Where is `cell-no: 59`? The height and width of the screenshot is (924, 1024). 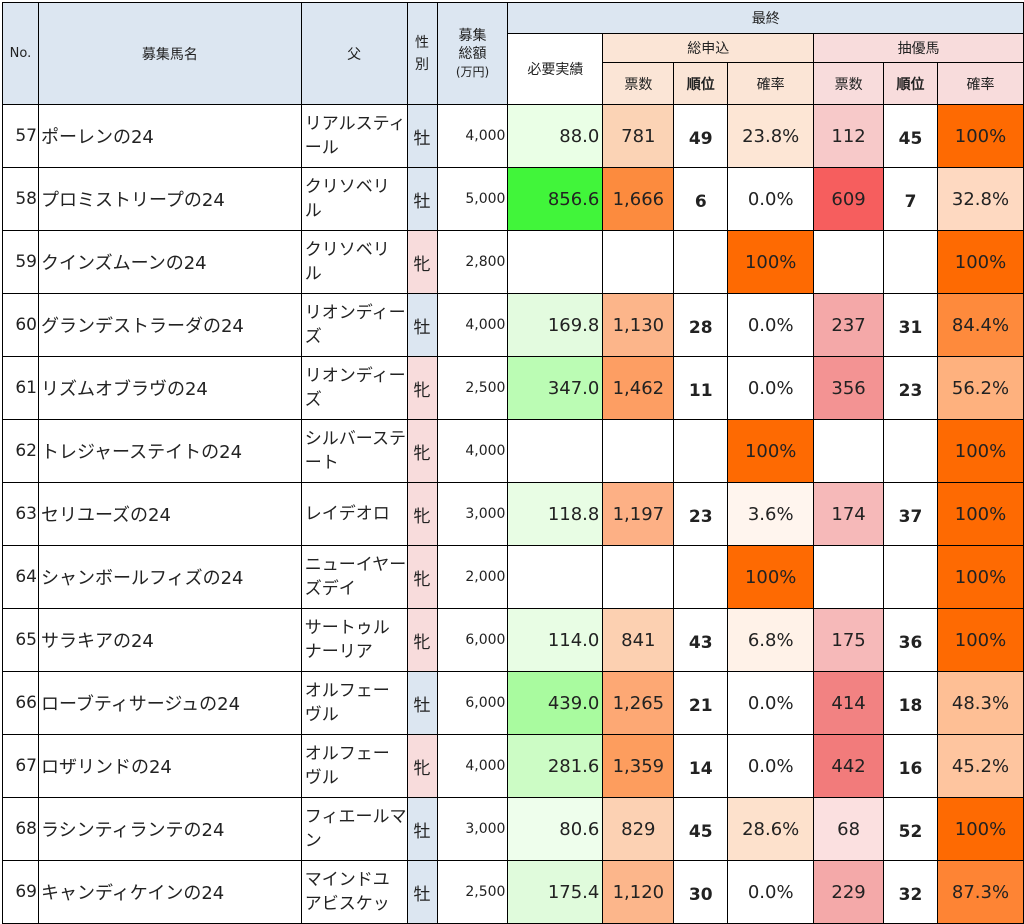 cell-no: 59 is located at coordinates (20, 262).